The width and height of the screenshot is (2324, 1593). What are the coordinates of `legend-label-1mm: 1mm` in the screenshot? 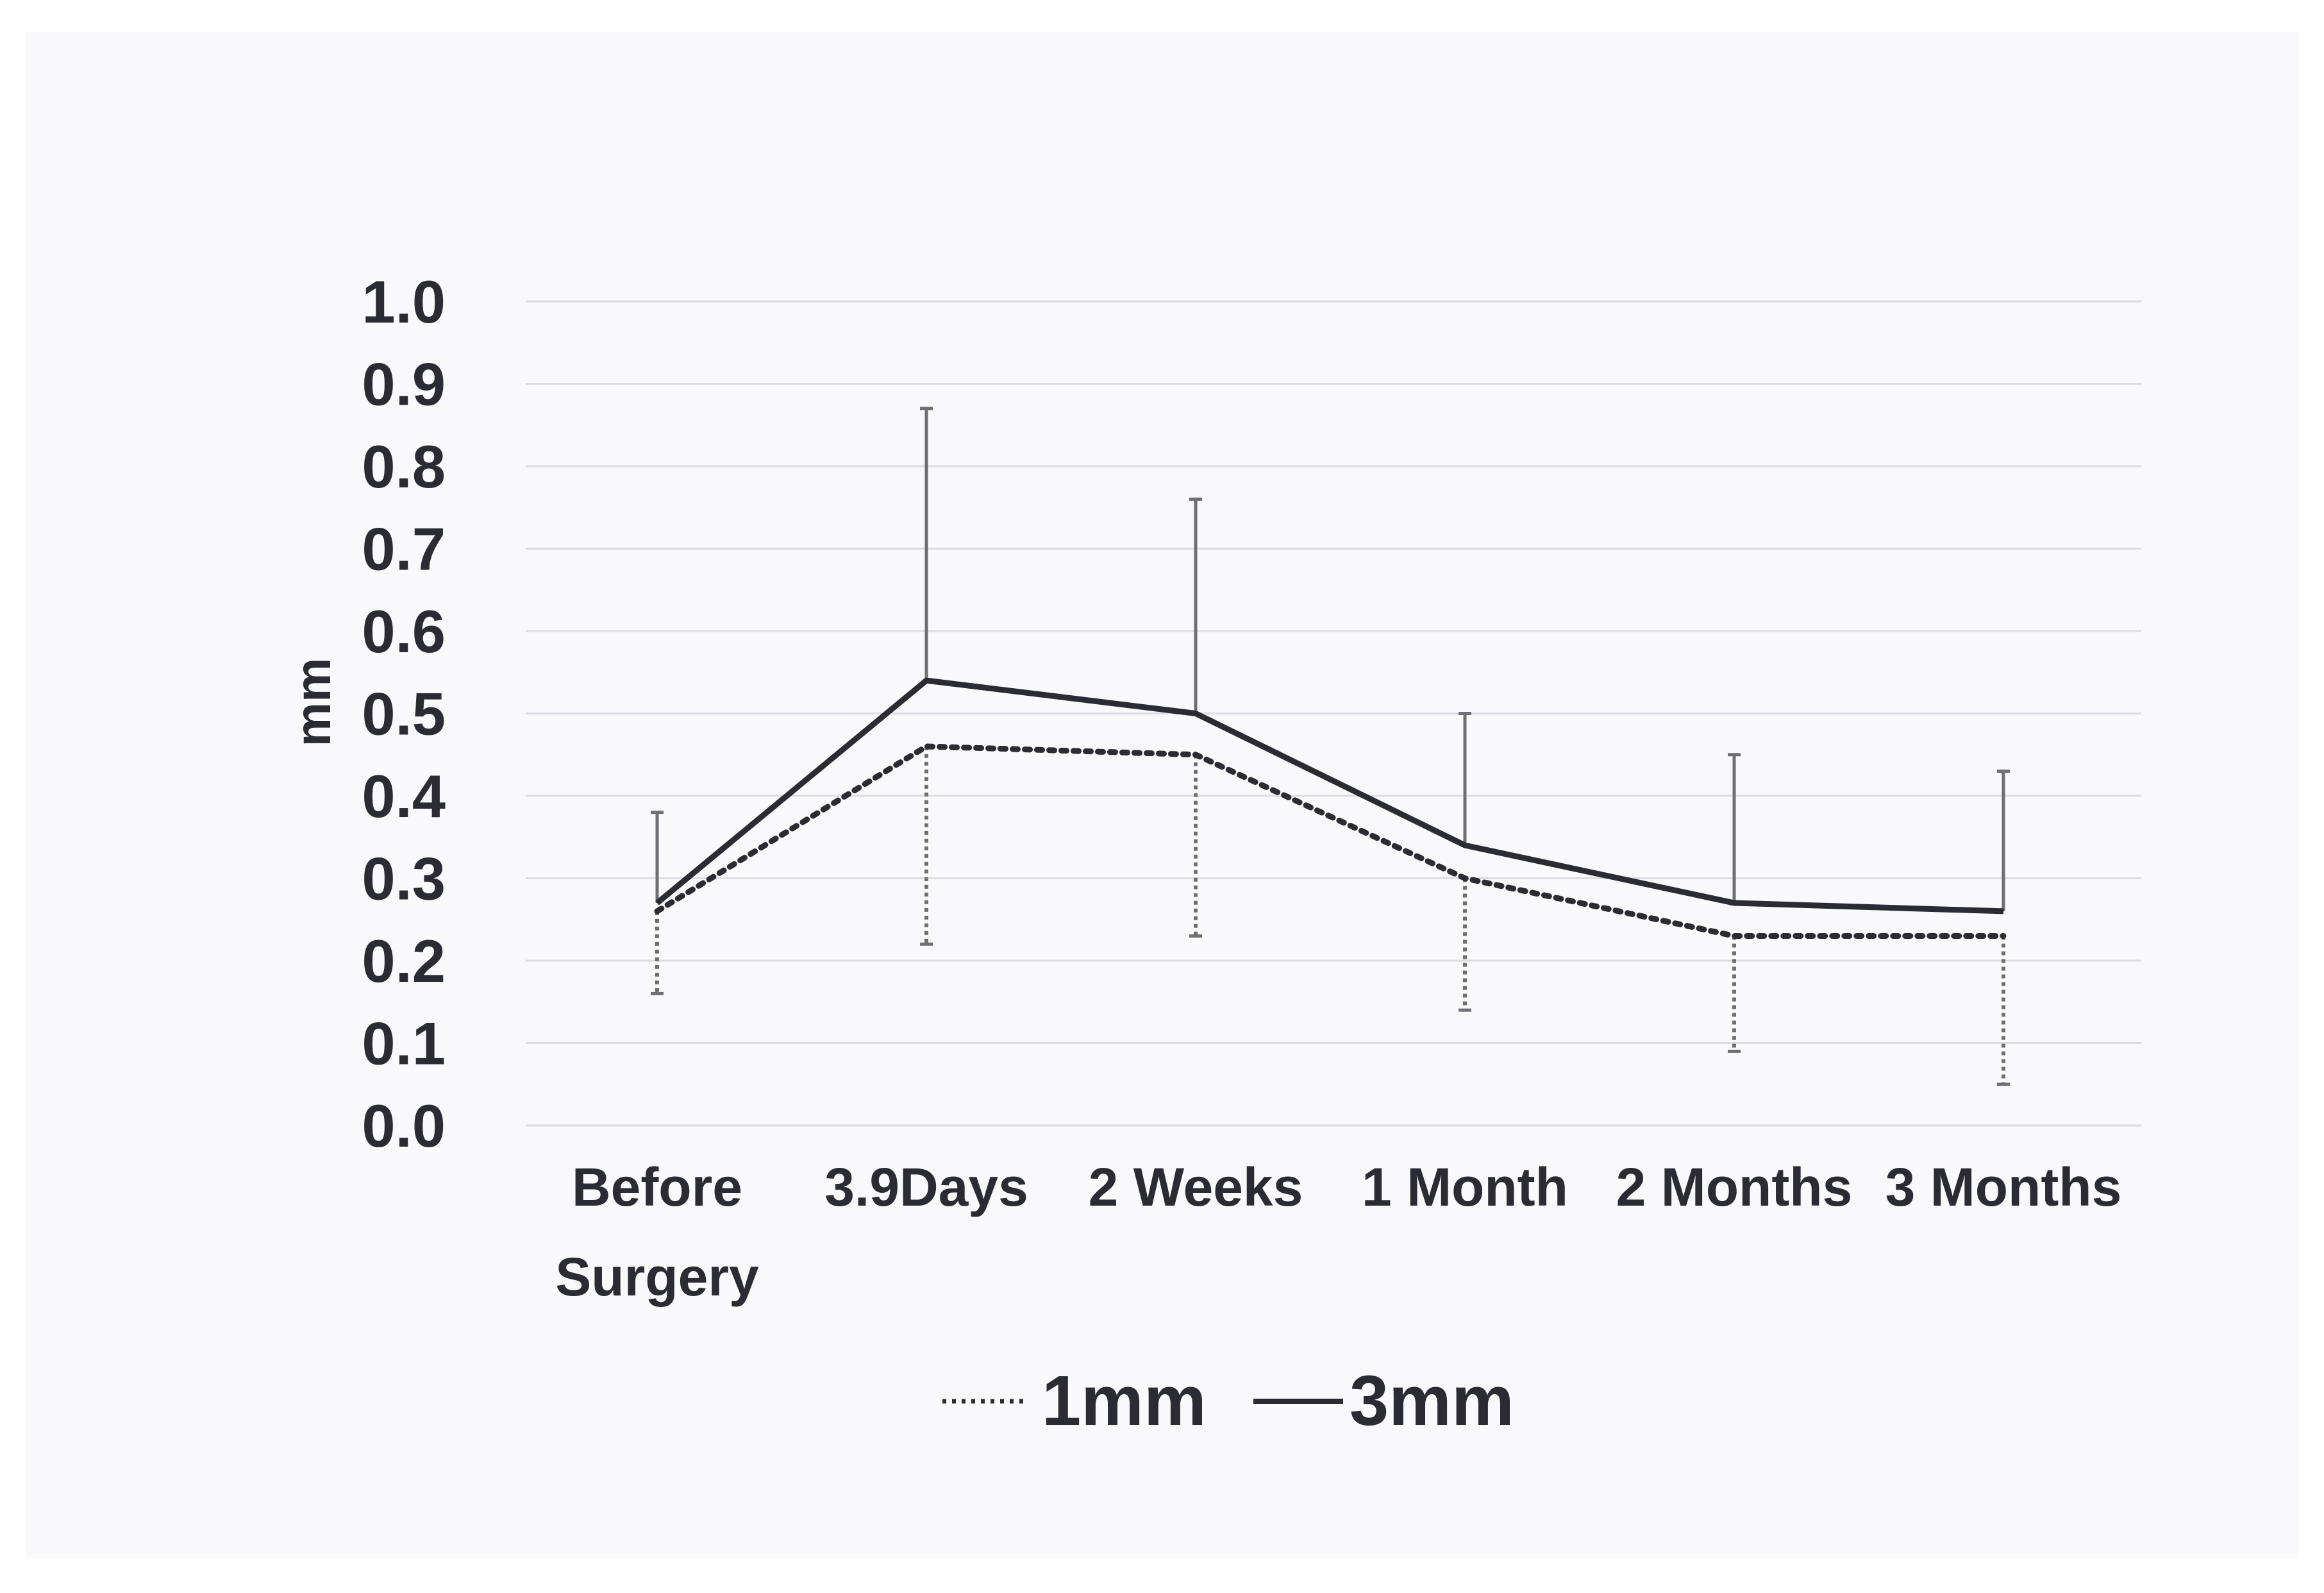 It's located at (1124, 1400).